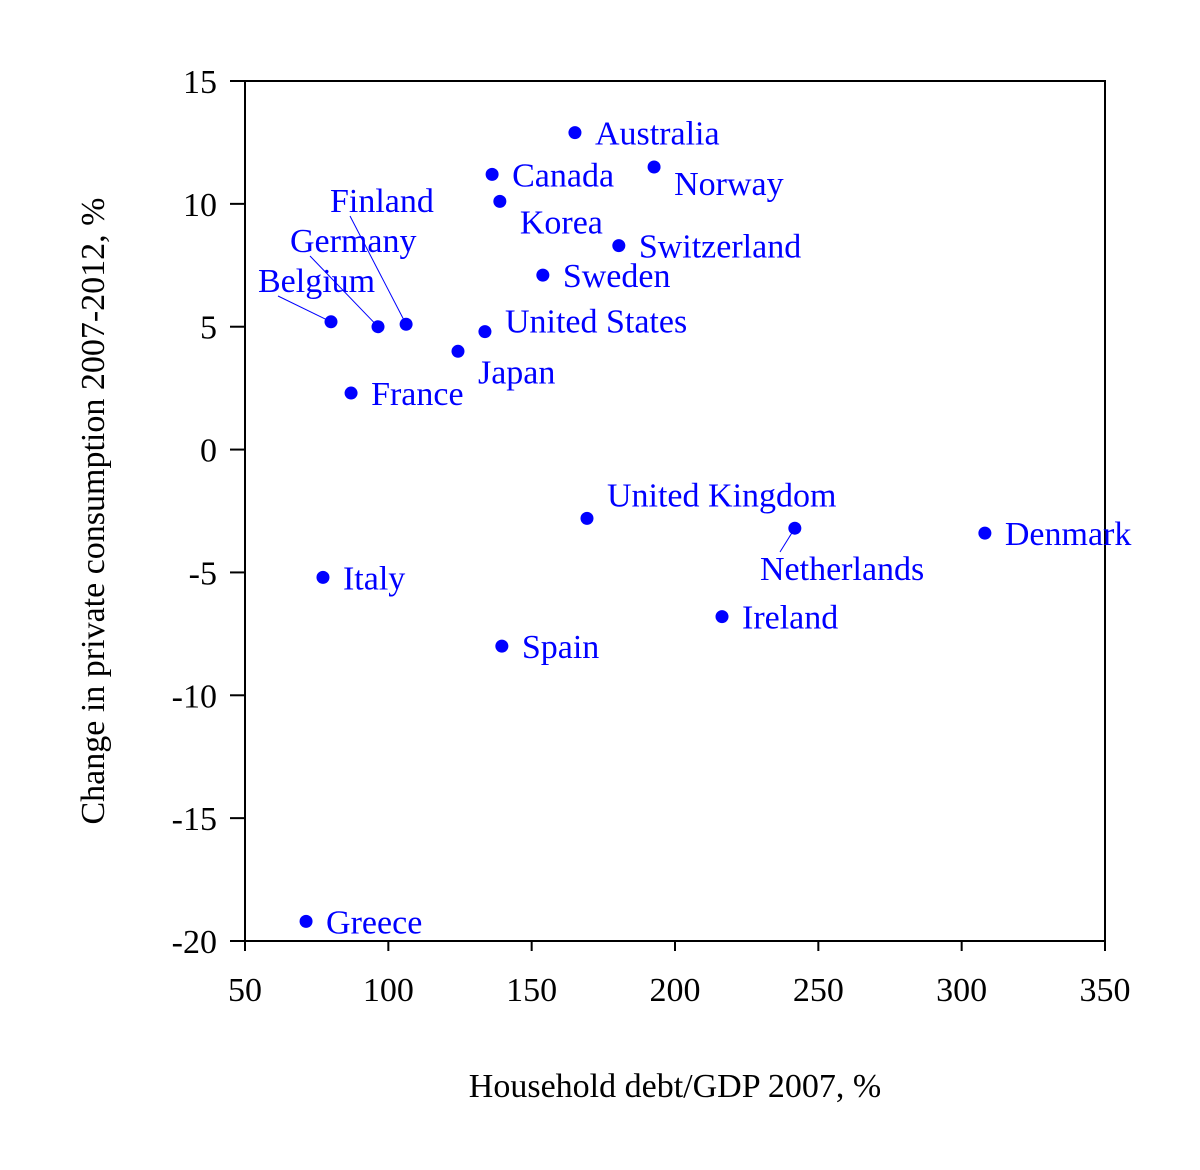  What do you see at coordinates (382, 201) in the screenshot?
I see `point-label: Finland` at bounding box center [382, 201].